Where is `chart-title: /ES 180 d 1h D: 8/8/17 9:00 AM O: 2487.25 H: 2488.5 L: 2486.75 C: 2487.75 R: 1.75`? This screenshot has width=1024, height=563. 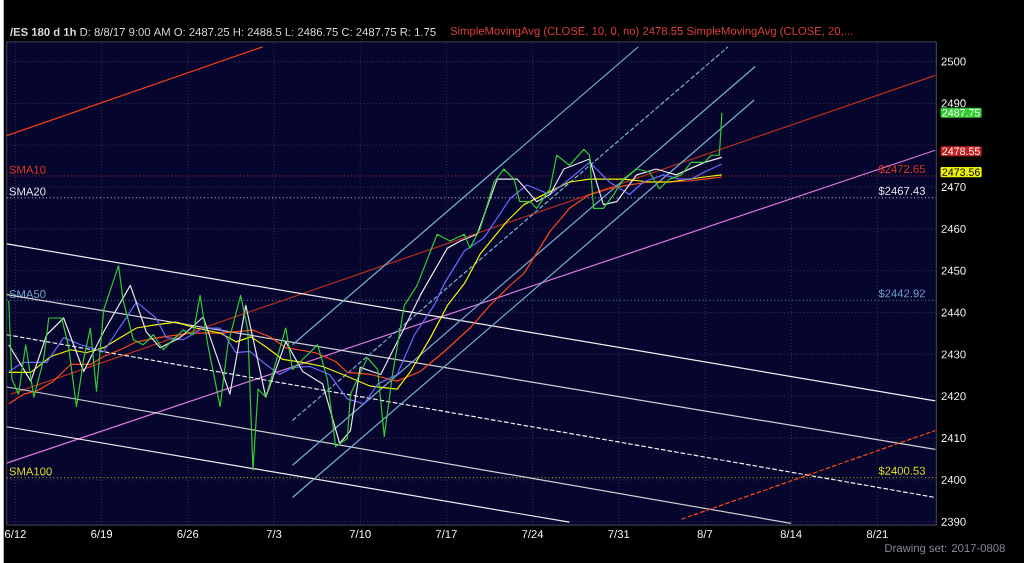 chart-title: /ES 180 d 1h D: 8/8/17 9:00 AM O: 2487.25 H: 2488.5 L: 2486.75 C: 2487.75 R: 1.75 is located at coordinates (223, 32).